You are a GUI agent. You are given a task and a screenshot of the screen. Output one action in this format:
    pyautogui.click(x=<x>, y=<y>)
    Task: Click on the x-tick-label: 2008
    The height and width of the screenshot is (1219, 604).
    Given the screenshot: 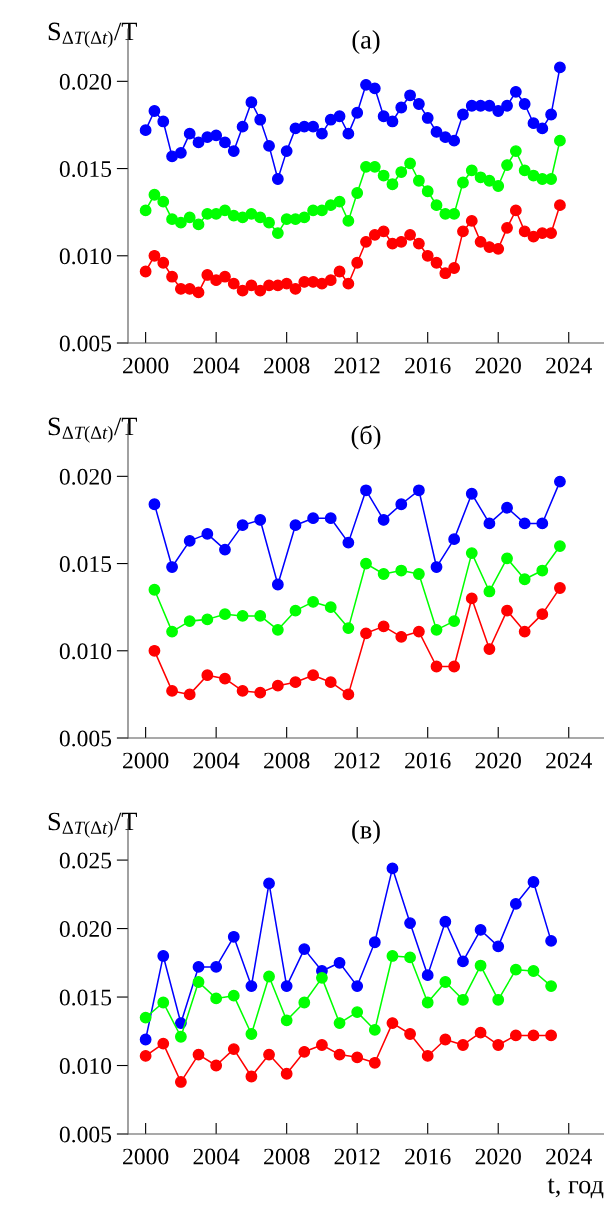 What is the action you would take?
    pyautogui.click(x=287, y=760)
    